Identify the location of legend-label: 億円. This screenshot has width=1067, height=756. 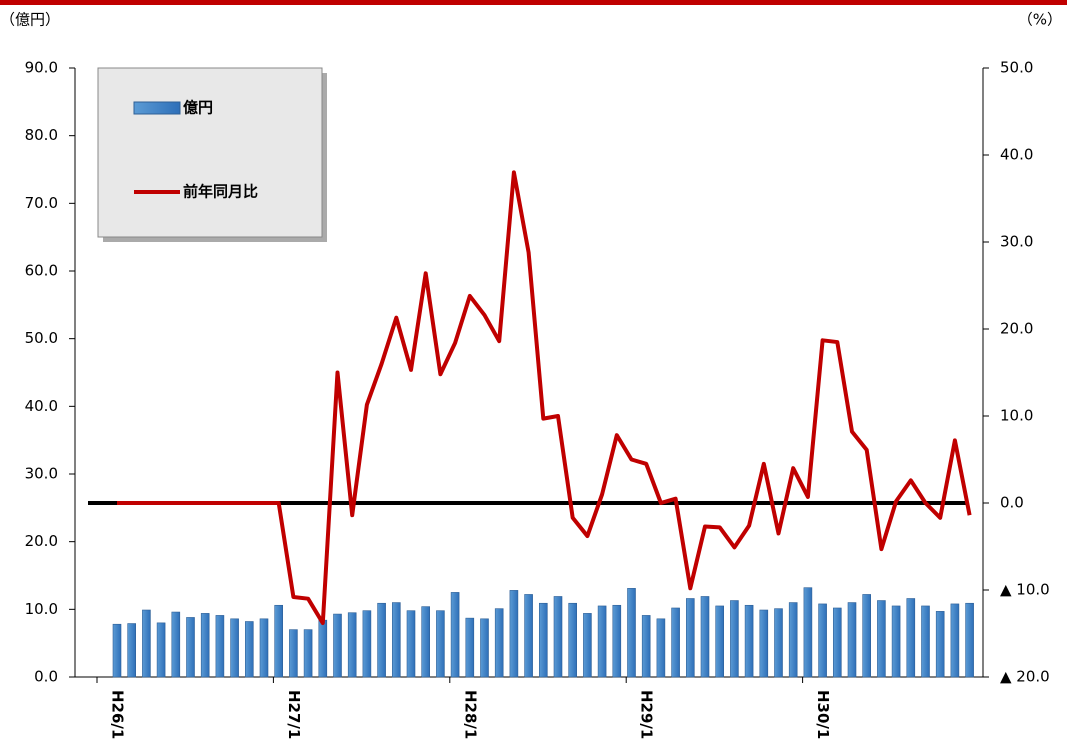
(198, 108).